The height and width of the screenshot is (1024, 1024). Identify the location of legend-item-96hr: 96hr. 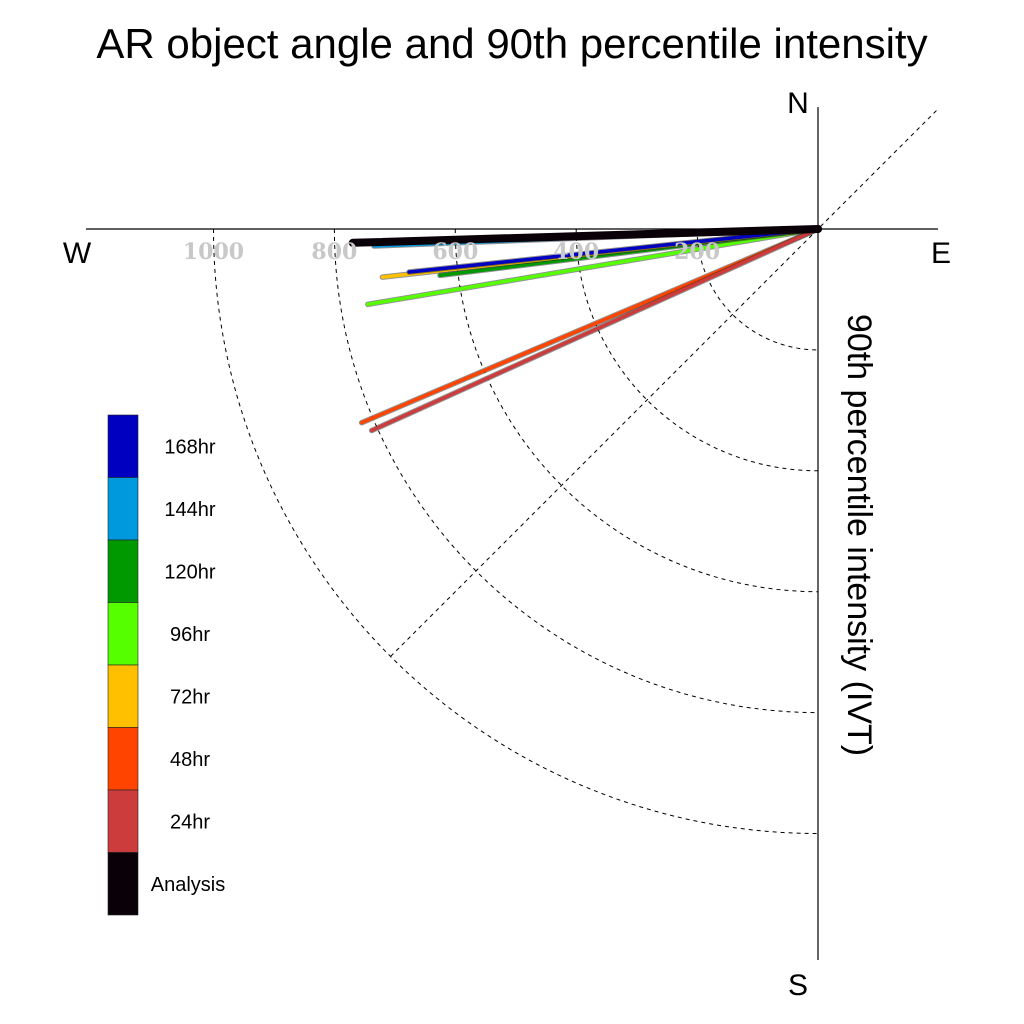
(158, 634).